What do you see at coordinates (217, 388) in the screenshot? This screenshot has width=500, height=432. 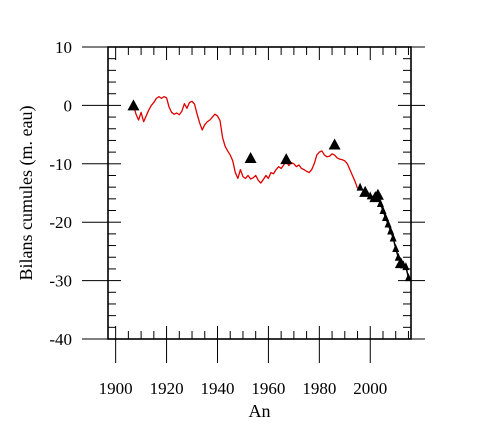 I see `x-tick-label: 1940` at bounding box center [217, 388].